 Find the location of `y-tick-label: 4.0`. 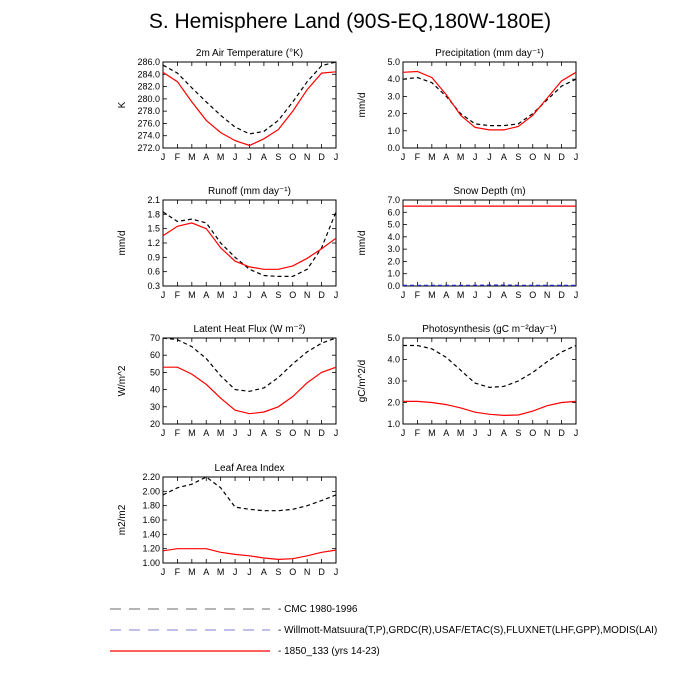

y-tick-label: 4.0 is located at coordinates (393, 237).